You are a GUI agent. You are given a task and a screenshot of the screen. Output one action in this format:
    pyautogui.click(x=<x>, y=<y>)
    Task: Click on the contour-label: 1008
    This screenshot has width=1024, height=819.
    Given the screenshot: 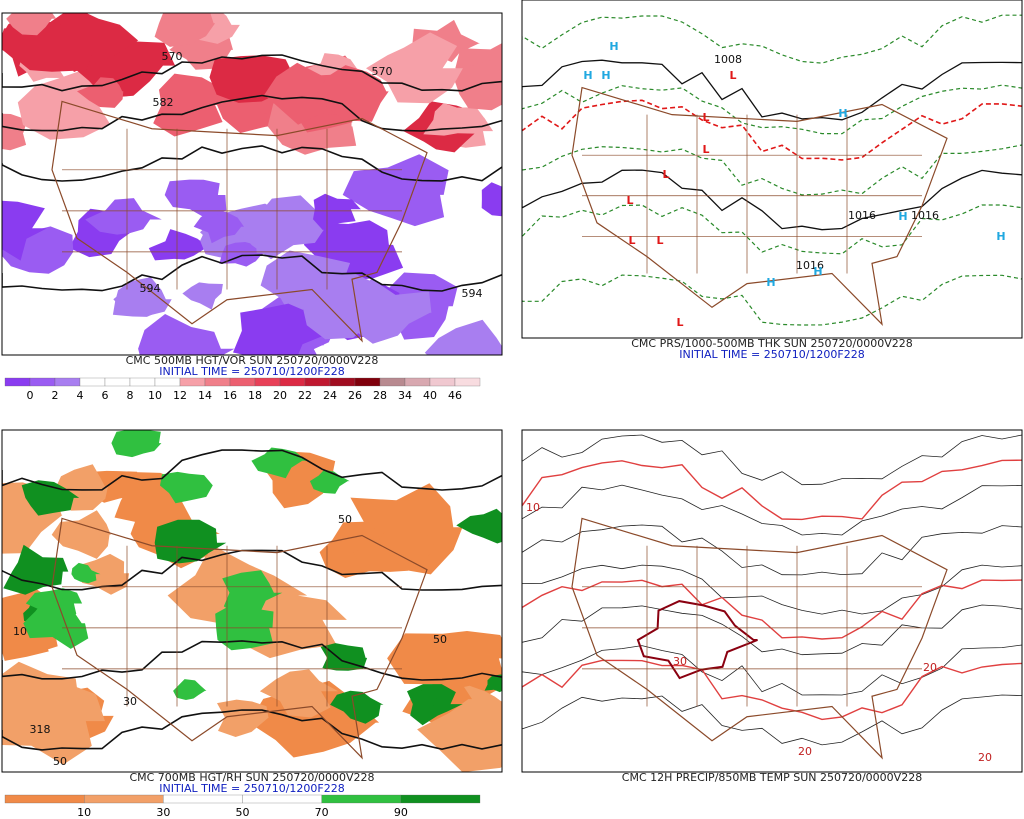 What is the action you would take?
    pyautogui.click(x=728, y=59)
    